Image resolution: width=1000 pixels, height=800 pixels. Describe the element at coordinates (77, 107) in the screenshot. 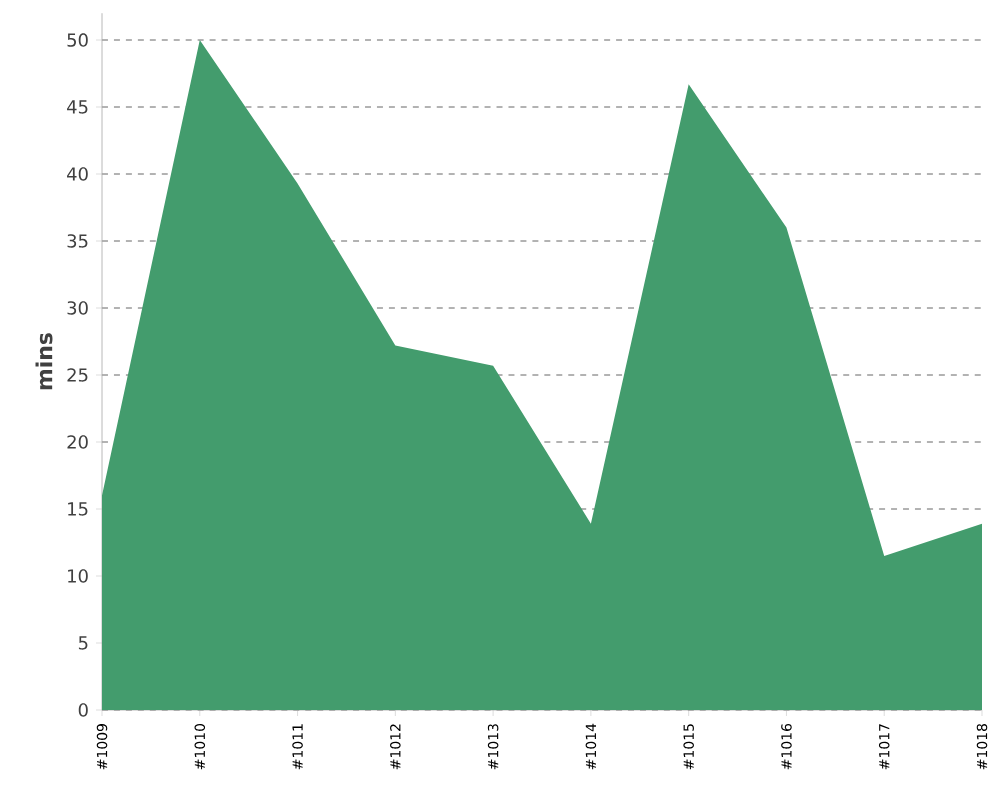

I see `y-tick-label: 45` at that location.